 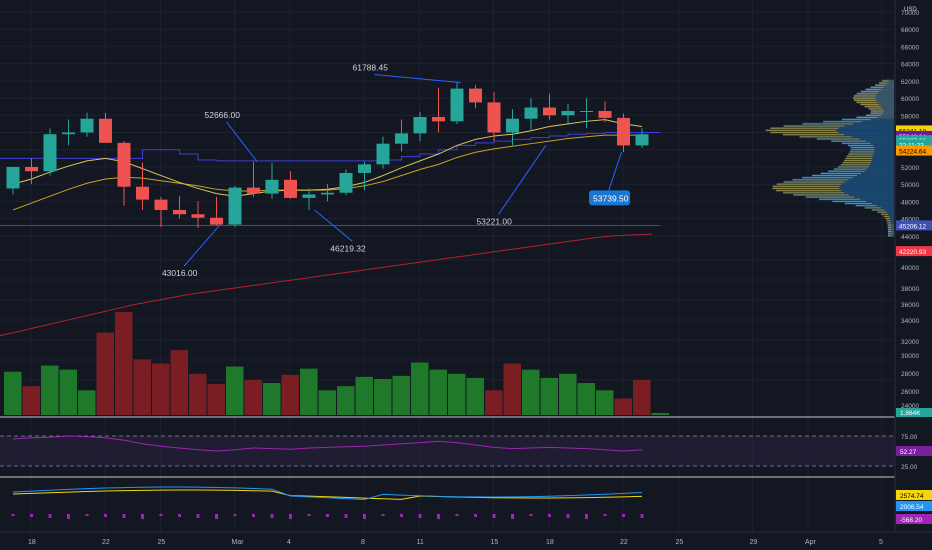 What do you see at coordinates (912, 226) in the screenshot?
I see `price-label: 45206.12` at bounding box center [912, 226].